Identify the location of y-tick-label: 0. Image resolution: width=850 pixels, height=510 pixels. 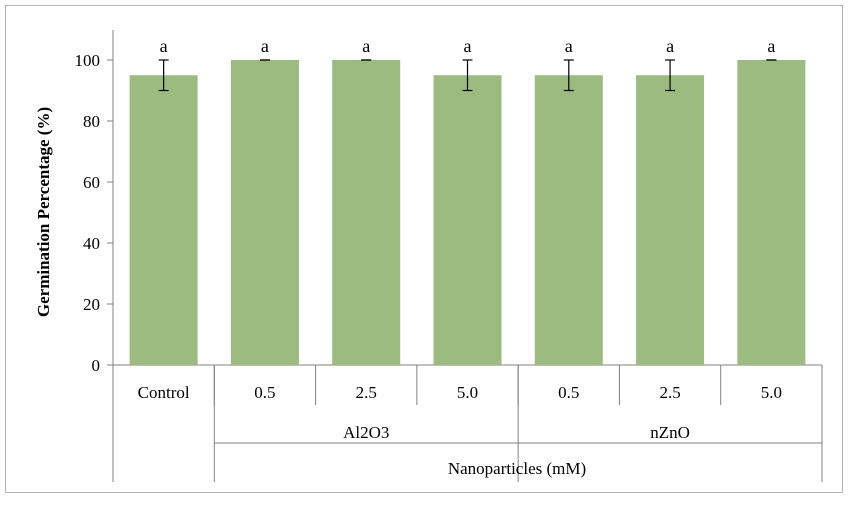
(96, 365).